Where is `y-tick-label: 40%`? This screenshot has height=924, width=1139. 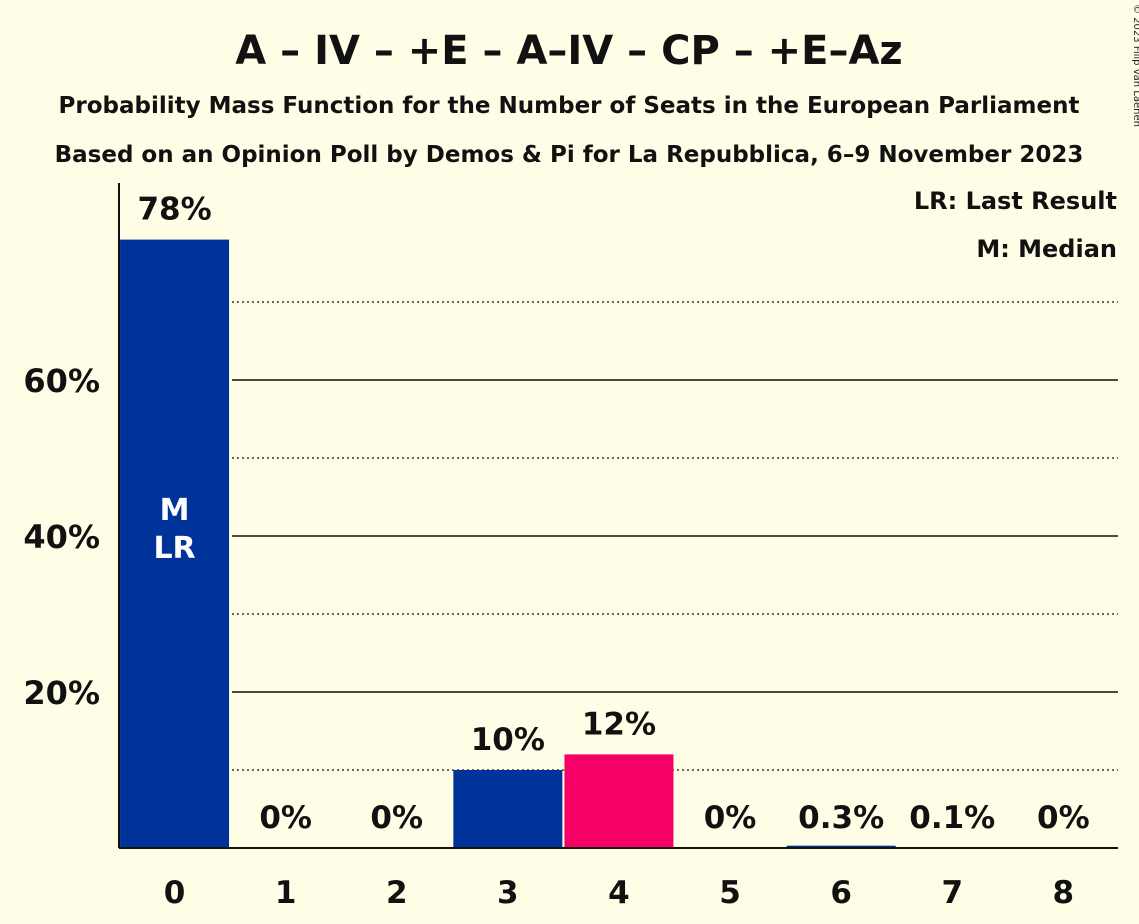
y-tick-label: 40% is located at coordinates (61, 537).